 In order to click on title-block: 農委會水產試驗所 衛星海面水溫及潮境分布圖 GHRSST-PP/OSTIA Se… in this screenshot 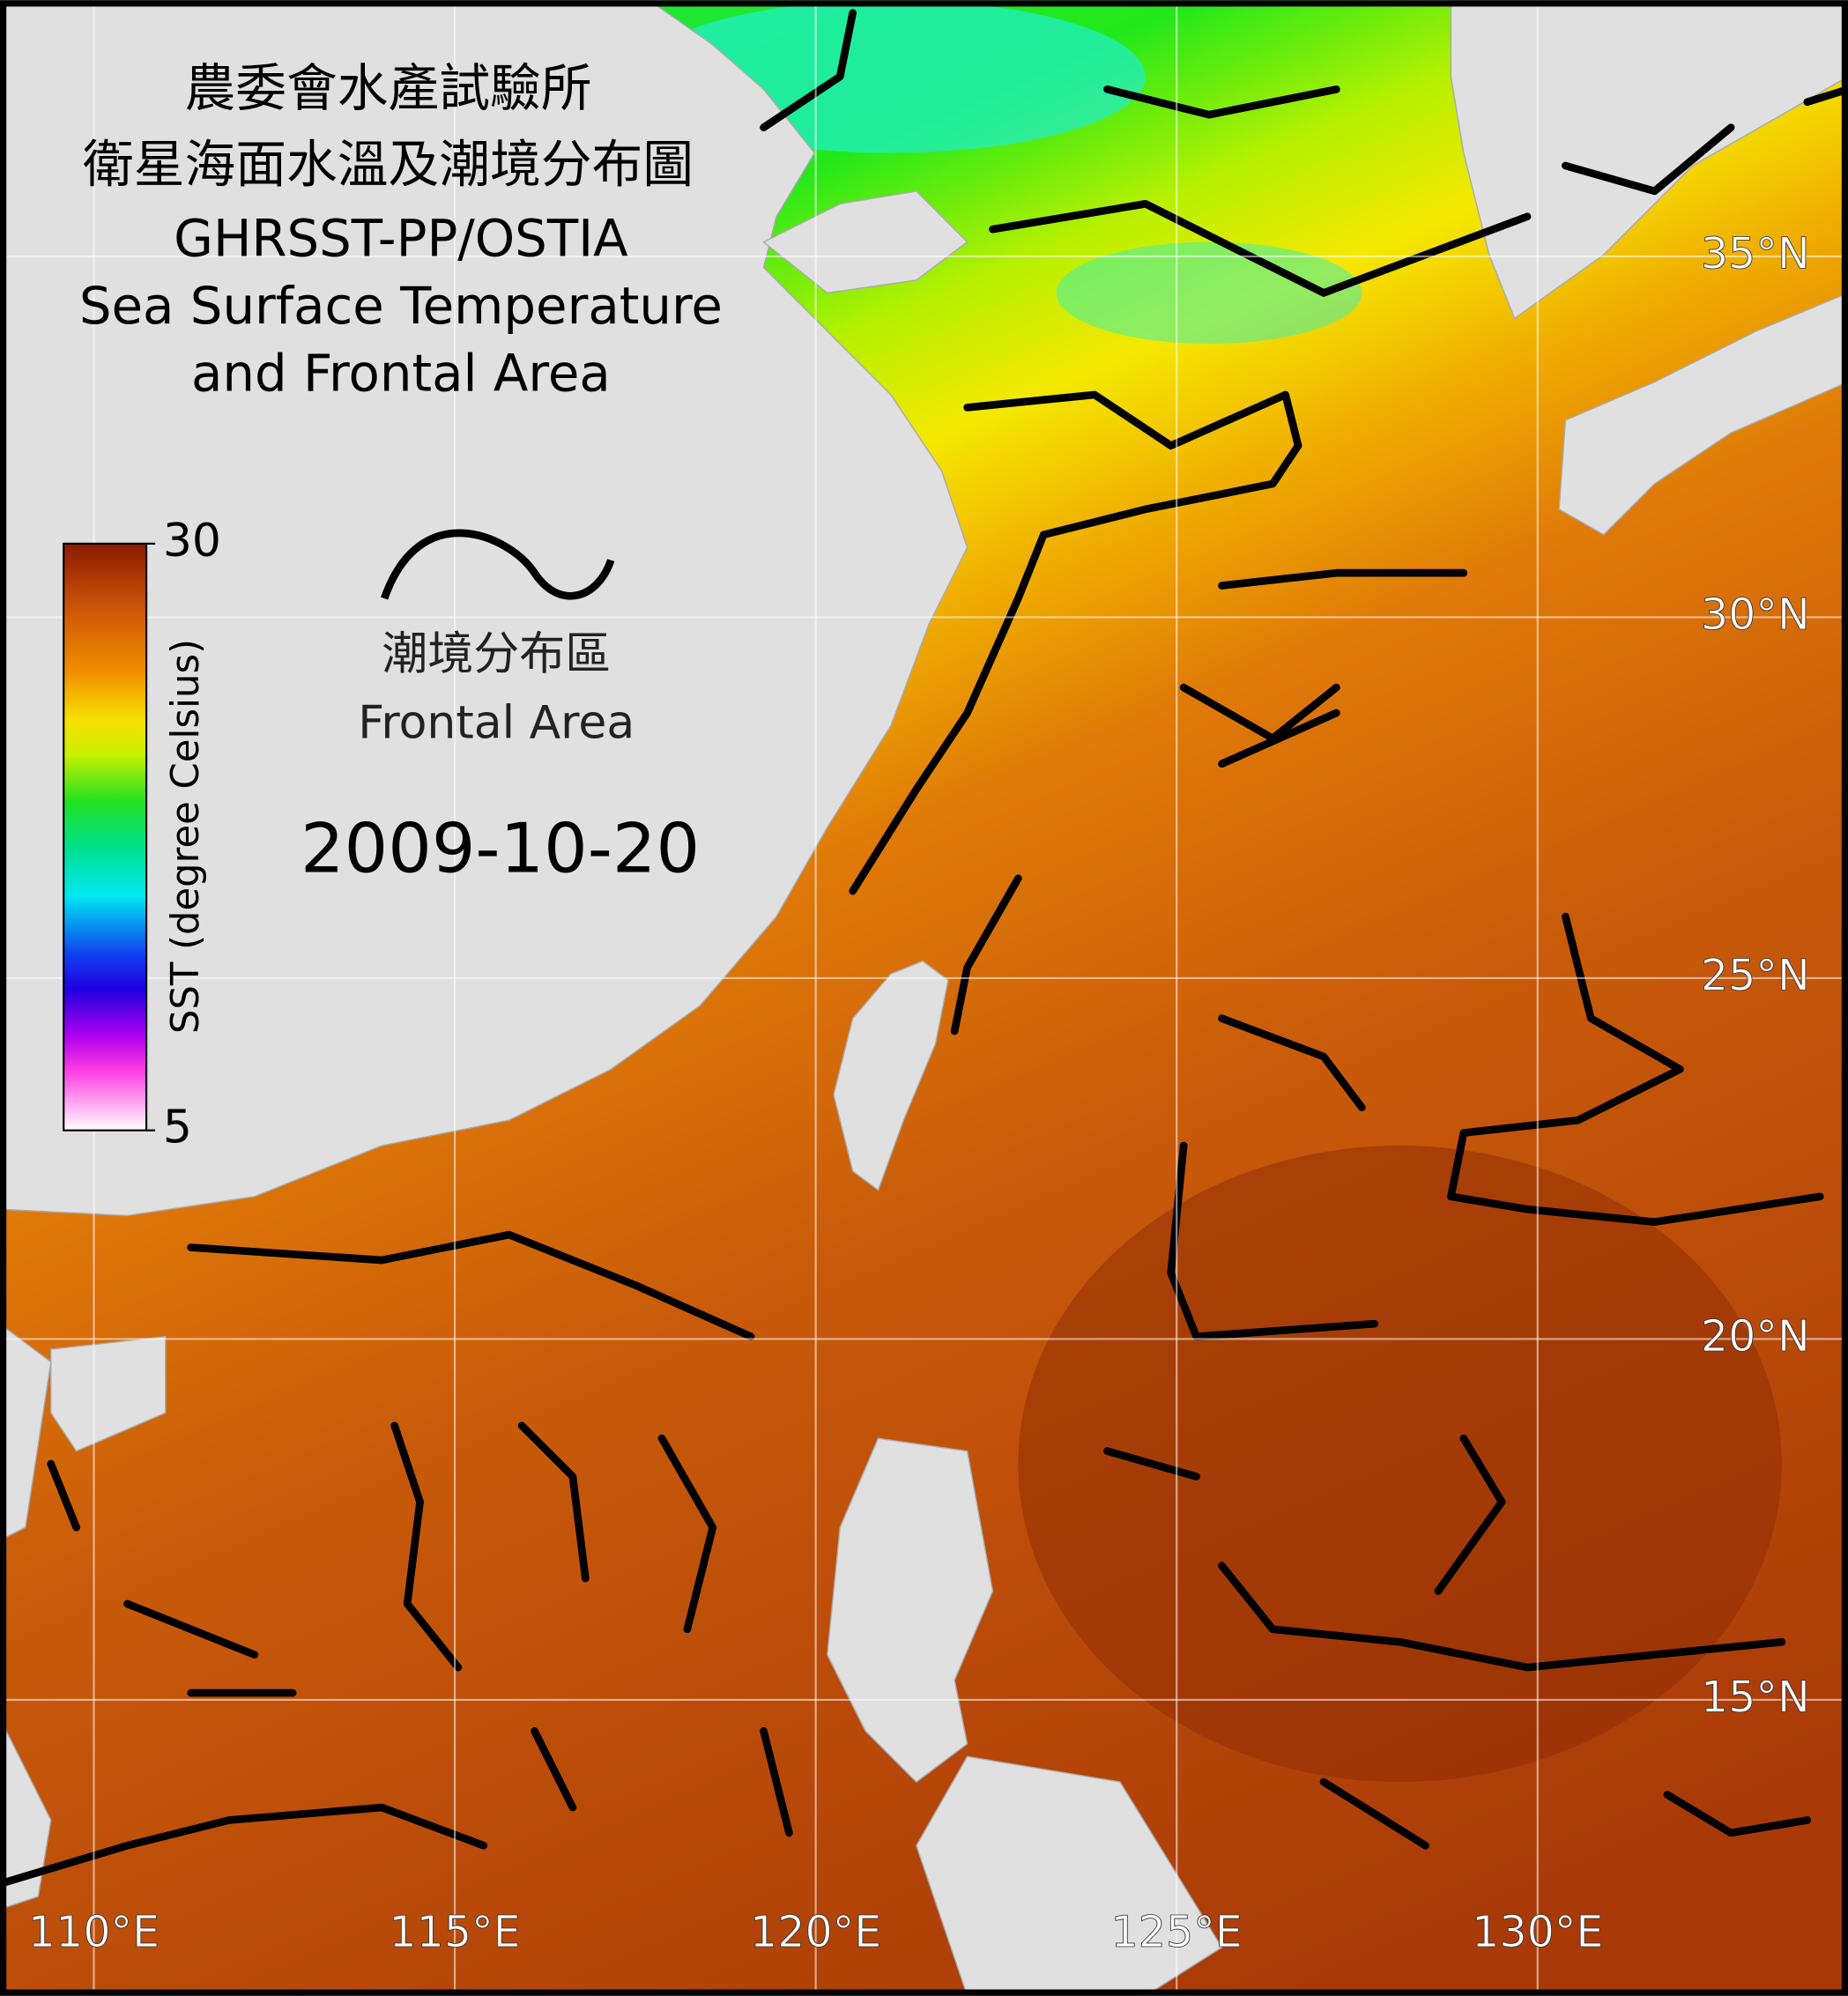, I will do `click(401, 231)`.